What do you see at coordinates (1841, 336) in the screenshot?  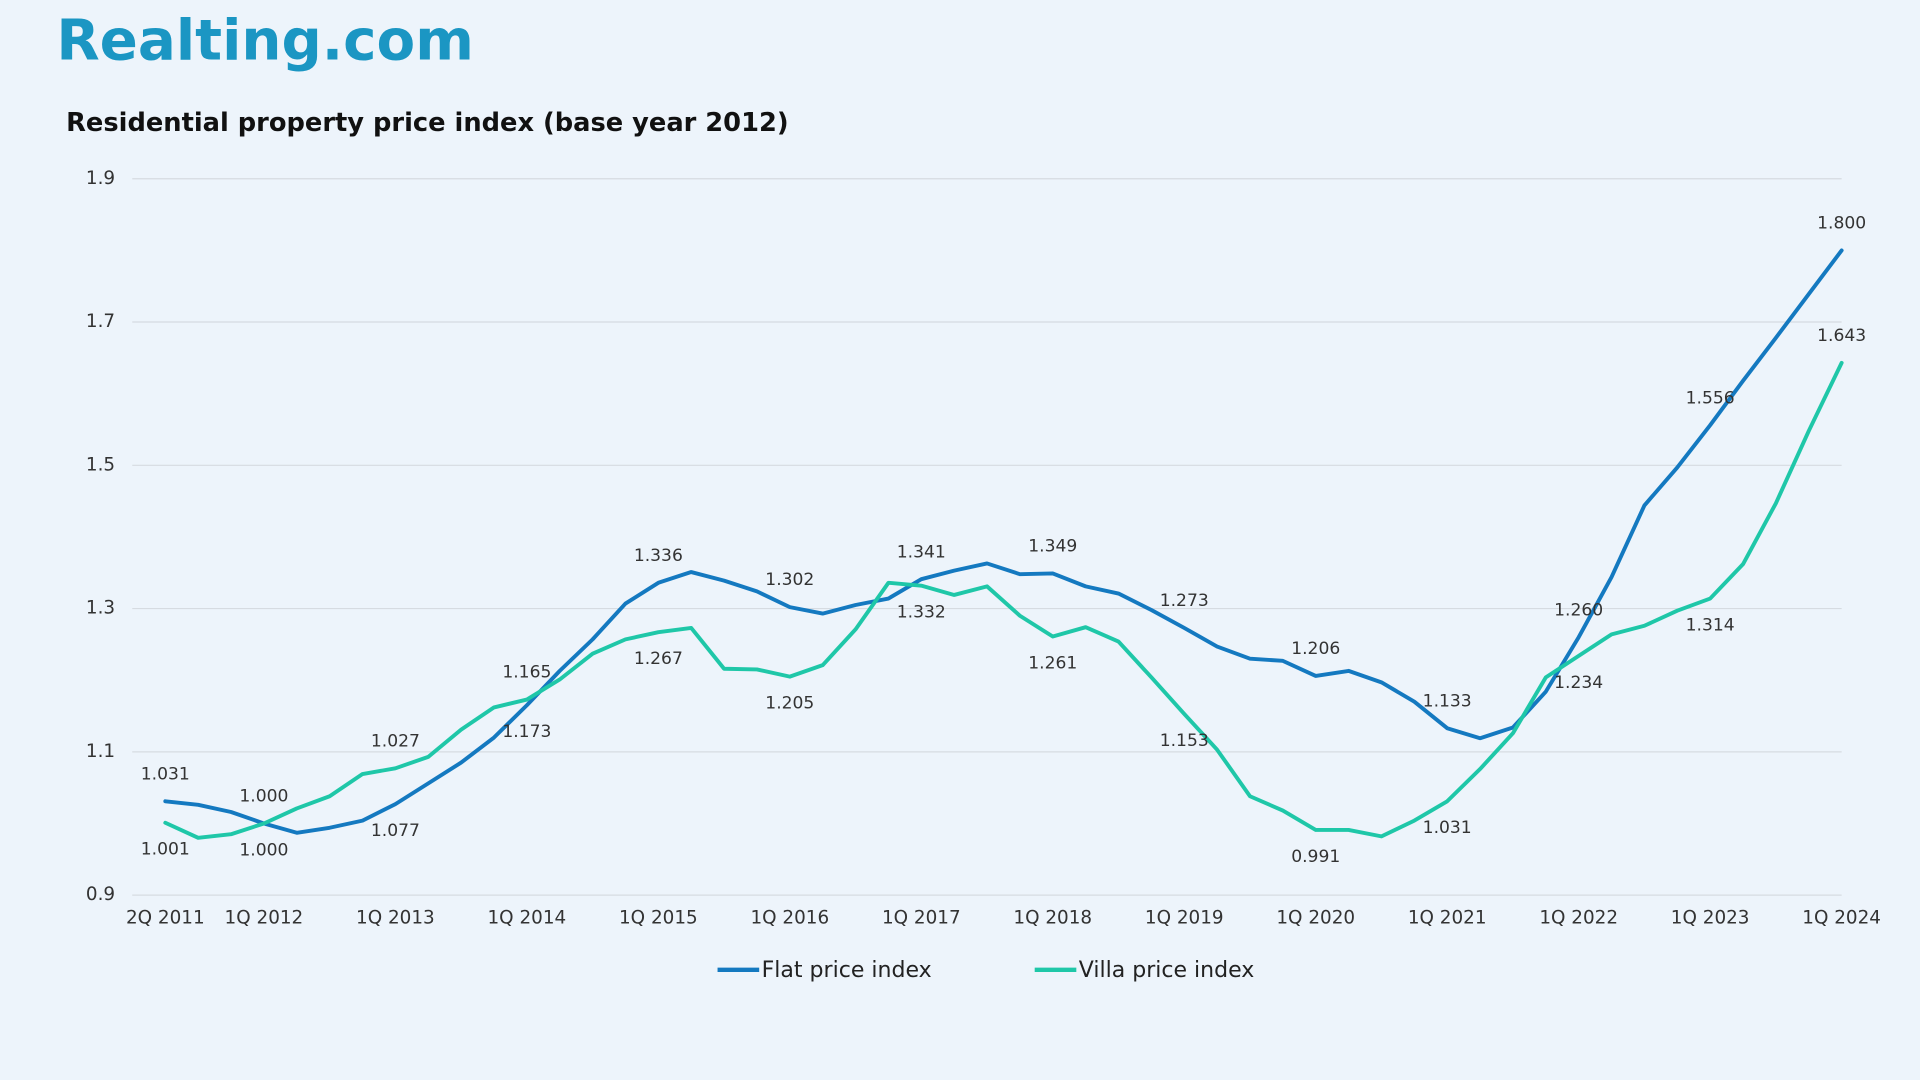 I see `value-label: 1.643` at bounding box center [1841, 336].